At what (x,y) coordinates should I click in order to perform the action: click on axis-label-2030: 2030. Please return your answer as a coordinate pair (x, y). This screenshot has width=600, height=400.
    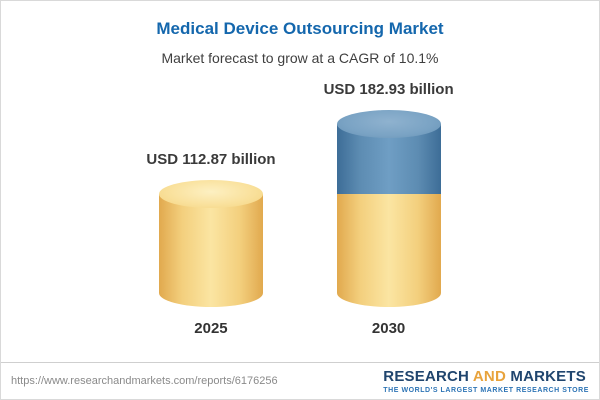
    Looking at the image, I should click on (388, 328).